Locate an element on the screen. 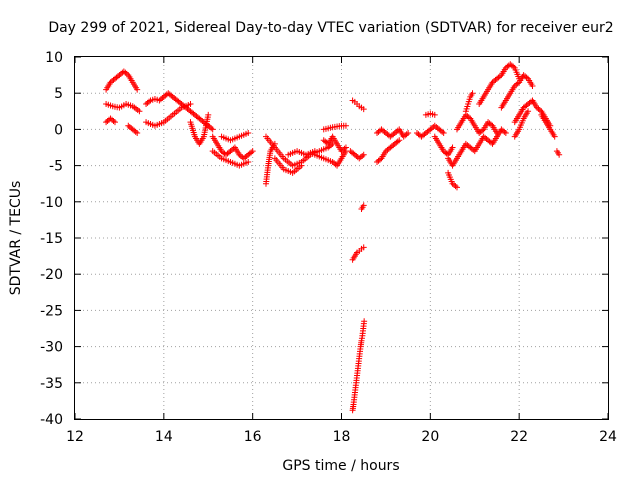  y-tick-label: -10 is located at coordinates (51, 203).